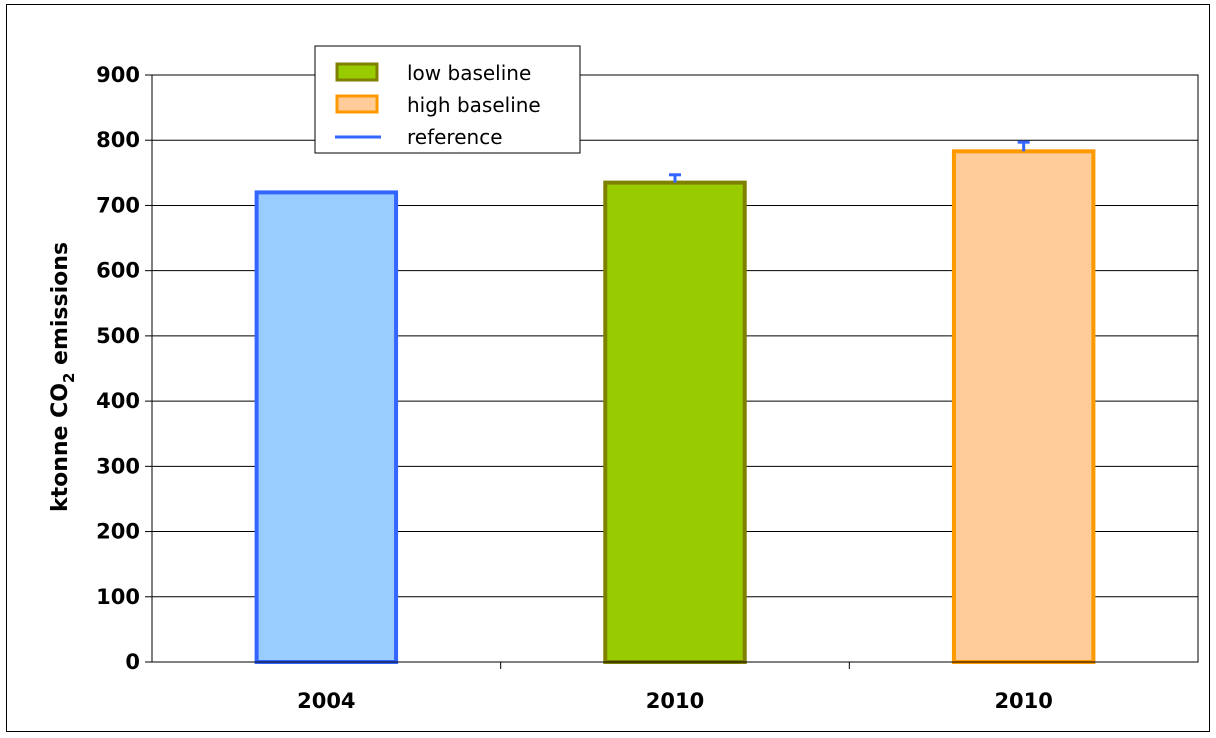 The image size is (1216, 738). I want to click on x-category-label: 2004, so click(326, 701).